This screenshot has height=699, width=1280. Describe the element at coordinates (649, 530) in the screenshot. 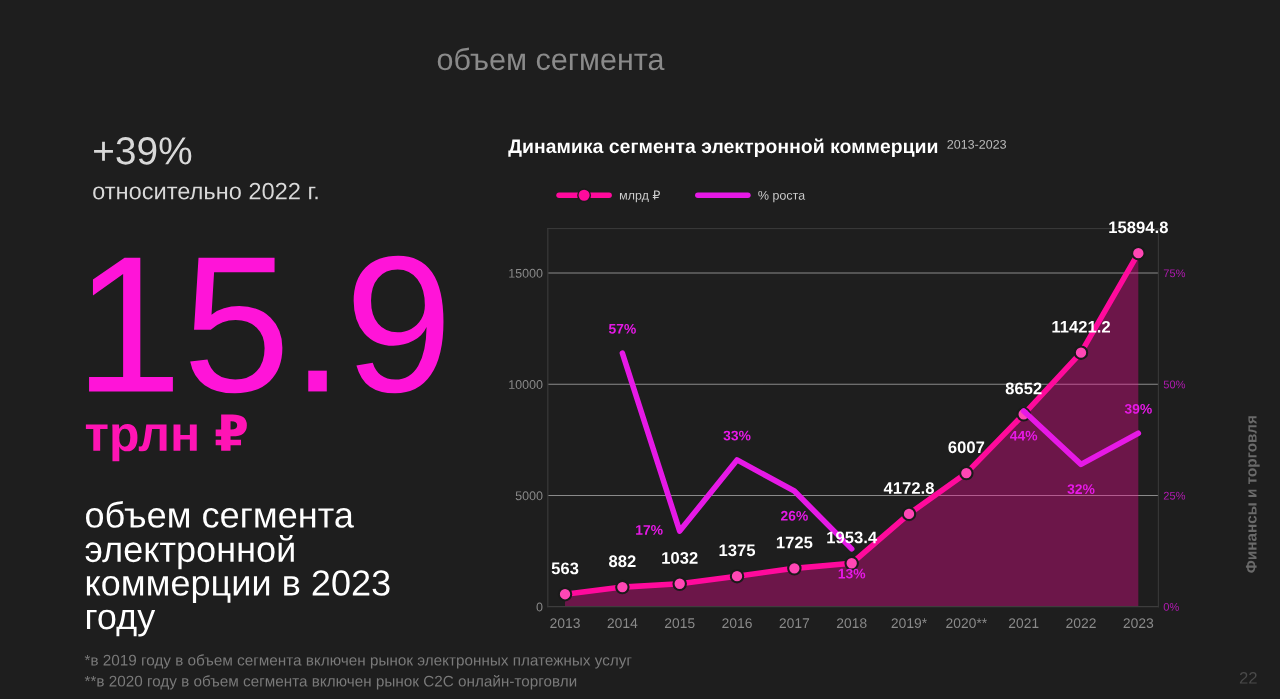

I see `data-label: 17%` at that location.